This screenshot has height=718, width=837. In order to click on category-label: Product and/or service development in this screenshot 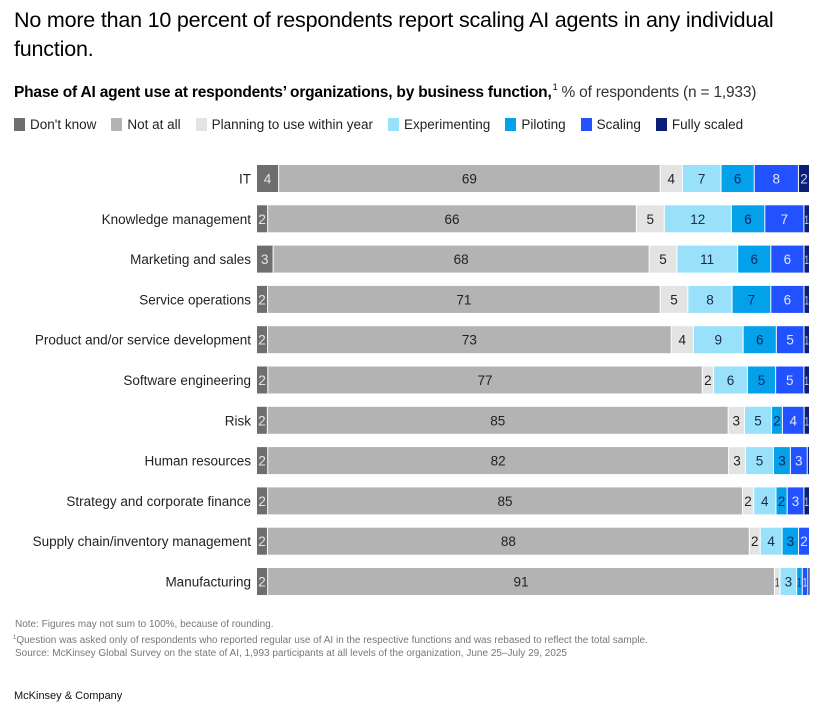, I will do `click(143, 340)`.